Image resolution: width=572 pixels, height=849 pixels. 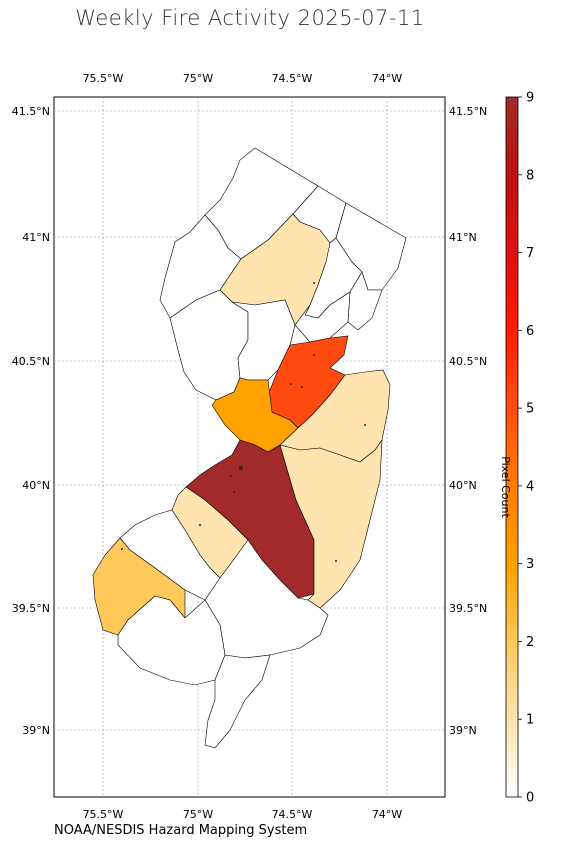 I want to click on colorbar, so click(x=512, y=447).